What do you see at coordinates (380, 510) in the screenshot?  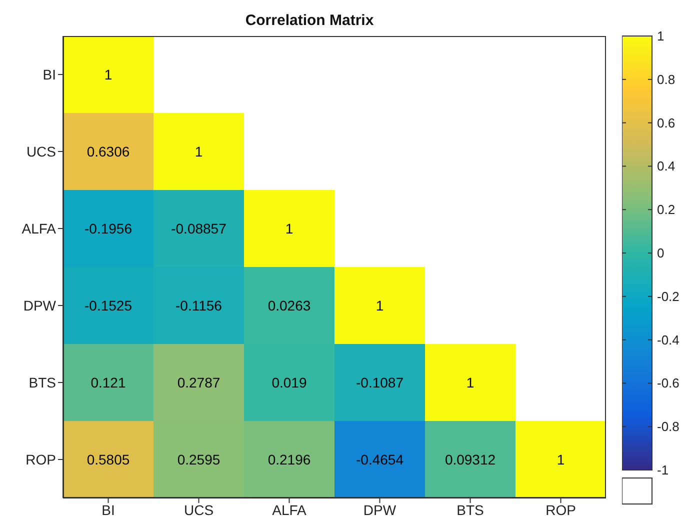 I see `x-tick-label: DPW` at bounding box center [380, 510].